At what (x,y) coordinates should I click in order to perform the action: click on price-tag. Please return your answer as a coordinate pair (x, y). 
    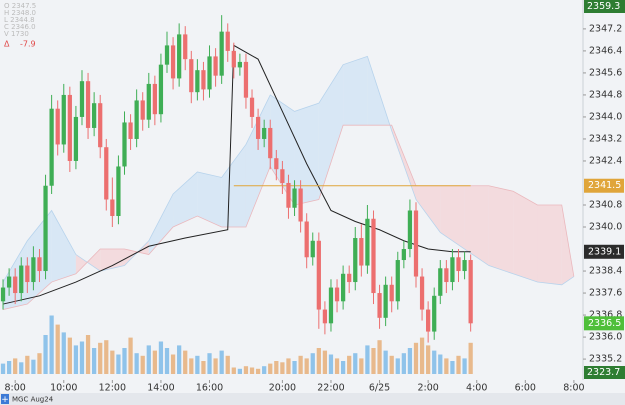
    Looking at the image, I should click on (604, 323).